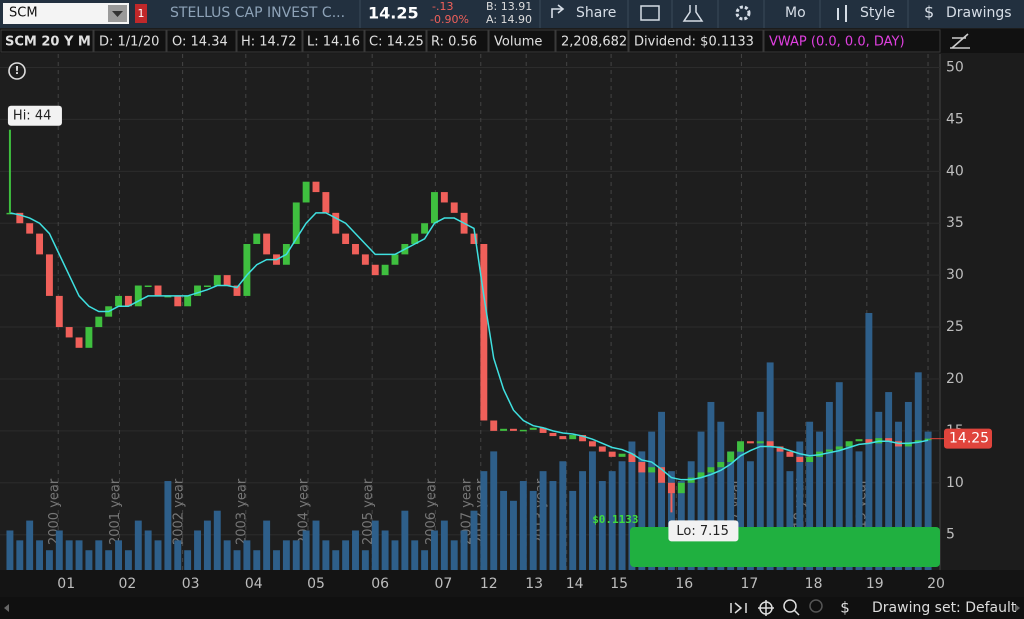 The height and width of the screenshot is (619, 1024). What do you see at coordinates (449, 19) in the screenshot?
I see `change-percent: -0.90%` at bounding box center [449, 19].